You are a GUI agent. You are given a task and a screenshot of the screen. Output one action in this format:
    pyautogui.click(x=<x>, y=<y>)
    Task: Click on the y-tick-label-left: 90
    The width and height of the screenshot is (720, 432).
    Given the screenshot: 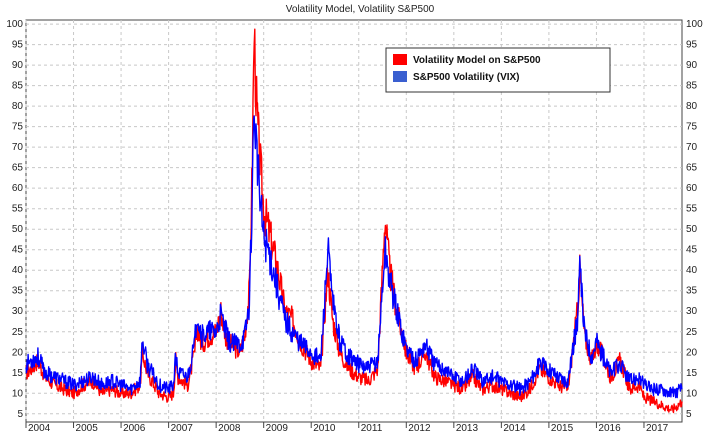 What is the action you would take?
    pyautogui.click(x=18, y=65)
    